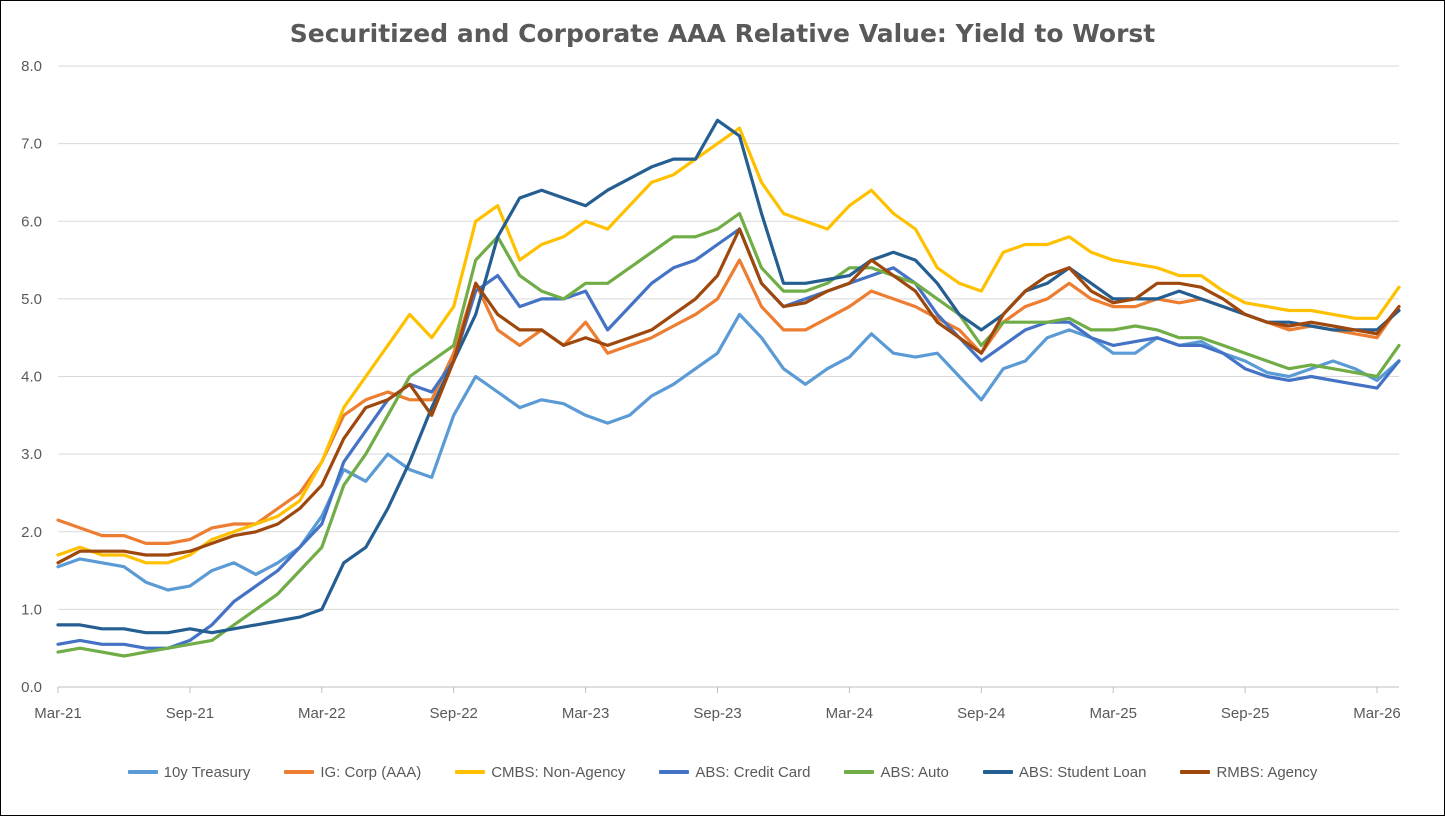 The height and width of the screenshot is (816, 1445). What do you see at coordinates (1267, 772) in the screenshot?
I see `legend-label: RMBS: Agency` at bounding box center [1267, 772].